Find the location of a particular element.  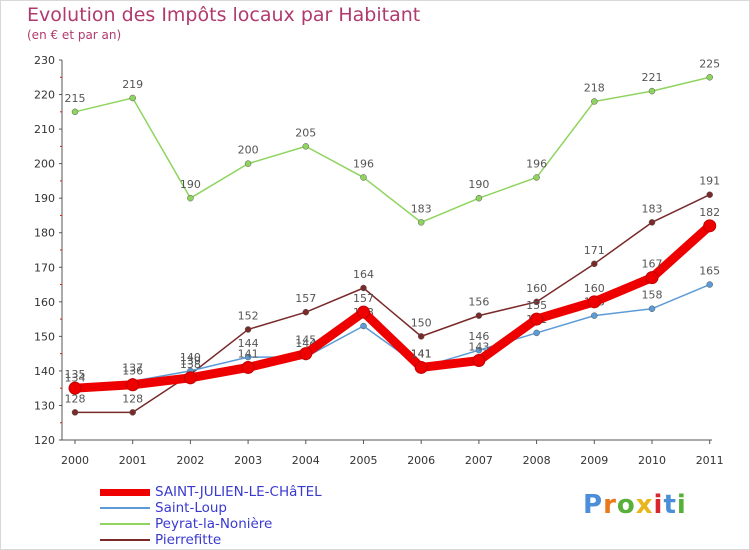

x-tick-label: 2001 is located at coordinates (133, 460).